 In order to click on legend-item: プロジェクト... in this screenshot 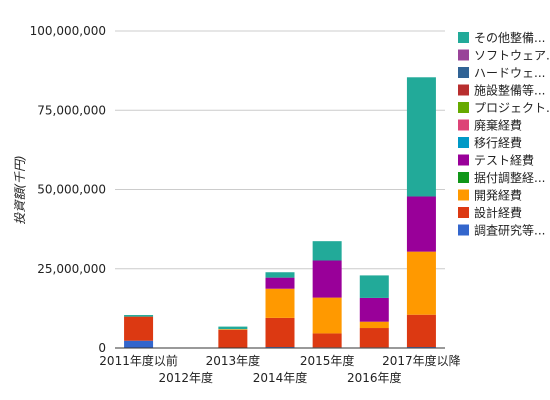, I will do `click(504, 108)`.